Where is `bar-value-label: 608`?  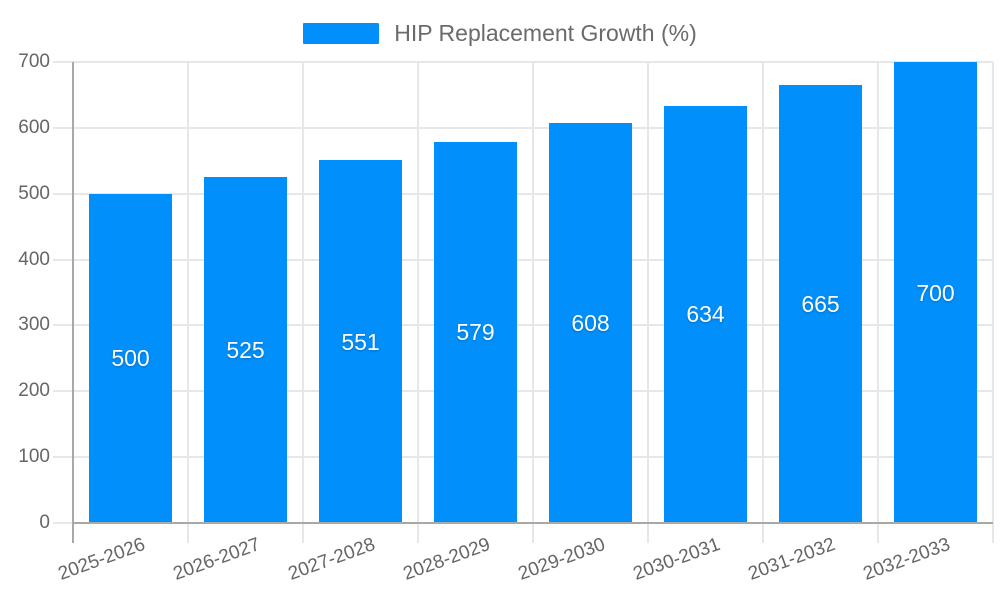 bar-value-label: 608 is located at coordinates (590, 322).